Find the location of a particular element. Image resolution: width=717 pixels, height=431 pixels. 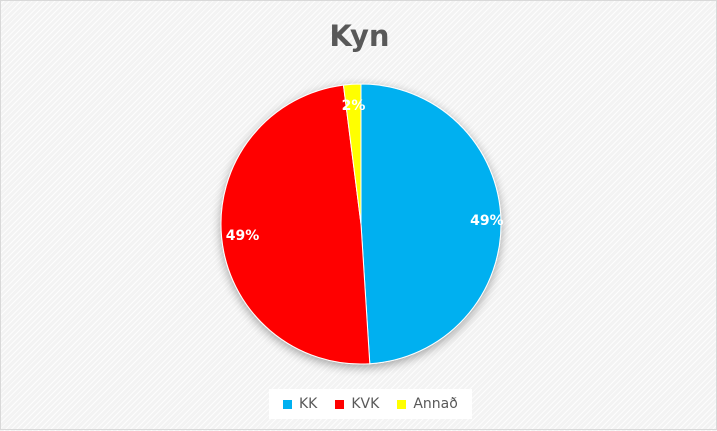

legend-swatch-kvk is located at coordinates (340, 404).